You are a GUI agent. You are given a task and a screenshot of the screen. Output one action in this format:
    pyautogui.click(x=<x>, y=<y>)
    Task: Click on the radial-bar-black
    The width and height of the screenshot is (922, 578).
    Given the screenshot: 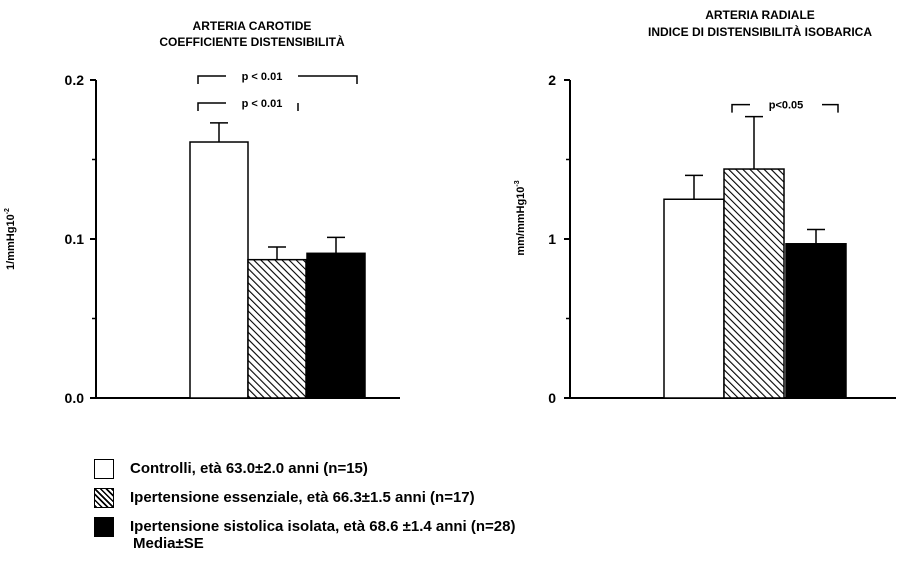 What is the action you would take?
    pyautogui.click(x=816, y=321)
    